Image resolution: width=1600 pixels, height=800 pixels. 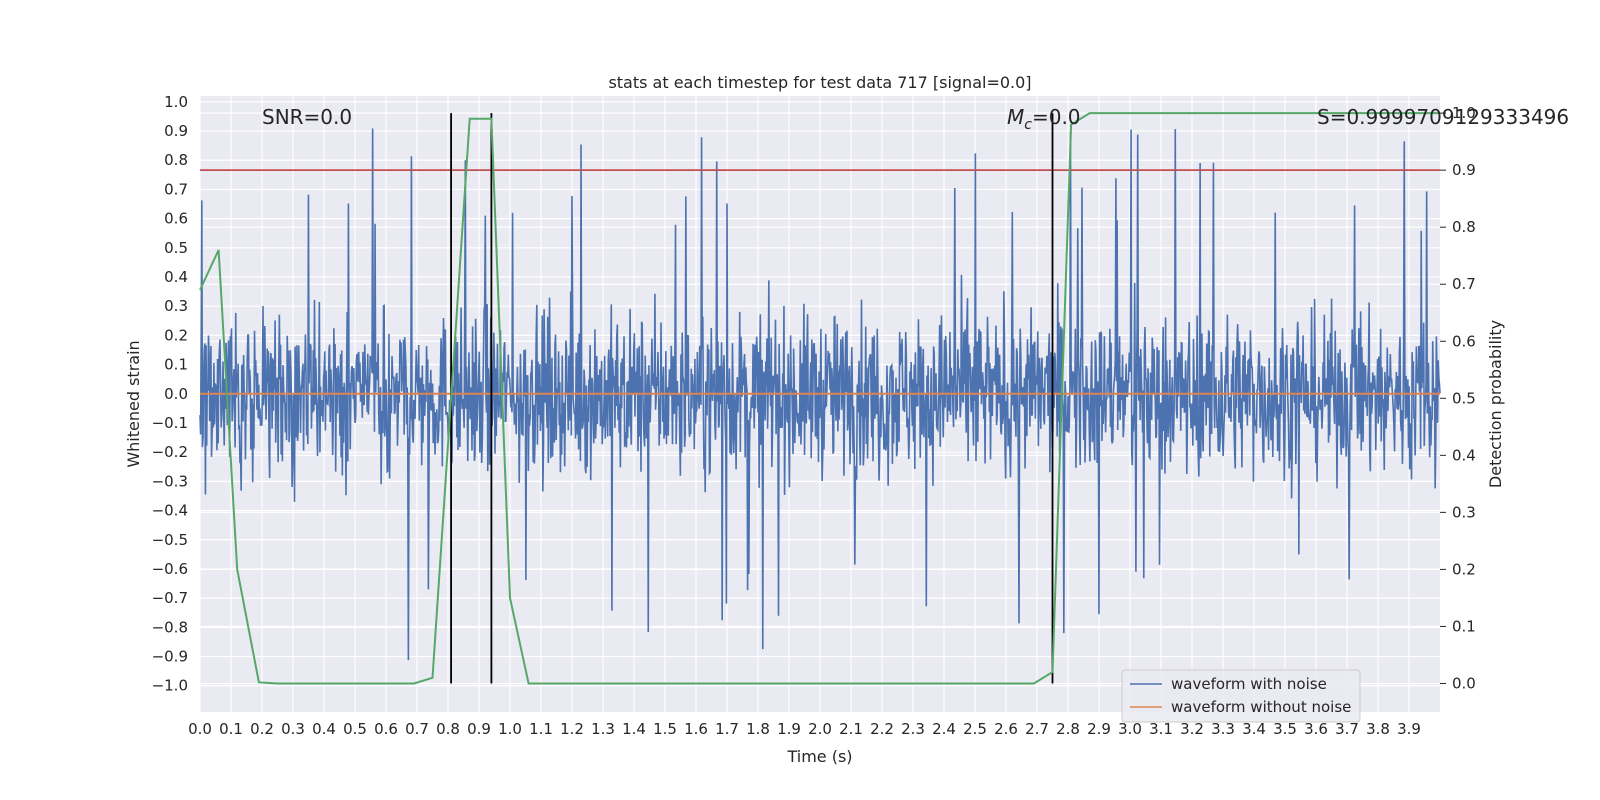 What do you see at coordinates (176, 131) in the screenshot?
I see `y-tick-label: 0.9` at bounding box center [176, 131].